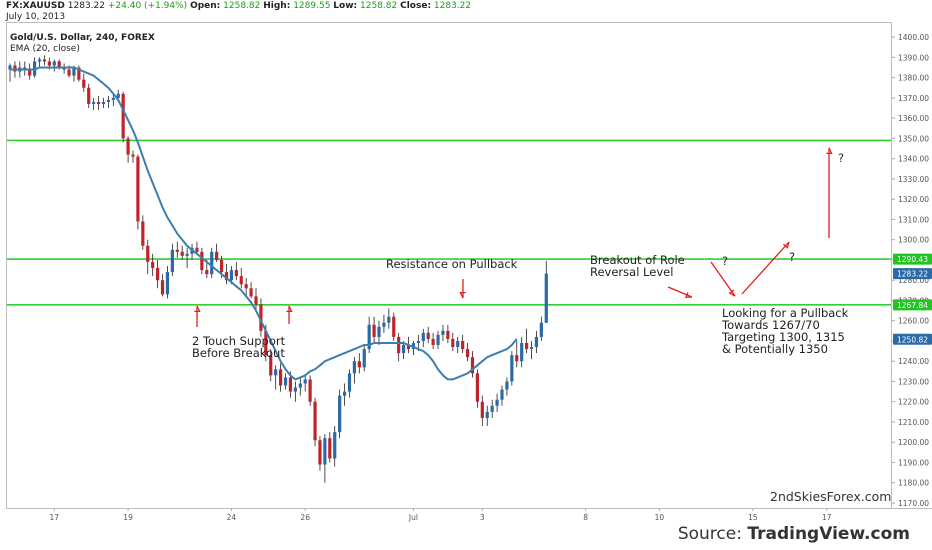 Image resolution: width=932 pixels, height=550 pixels. I want to click on symbol: FX:XAUUSD, so click(35, 6).